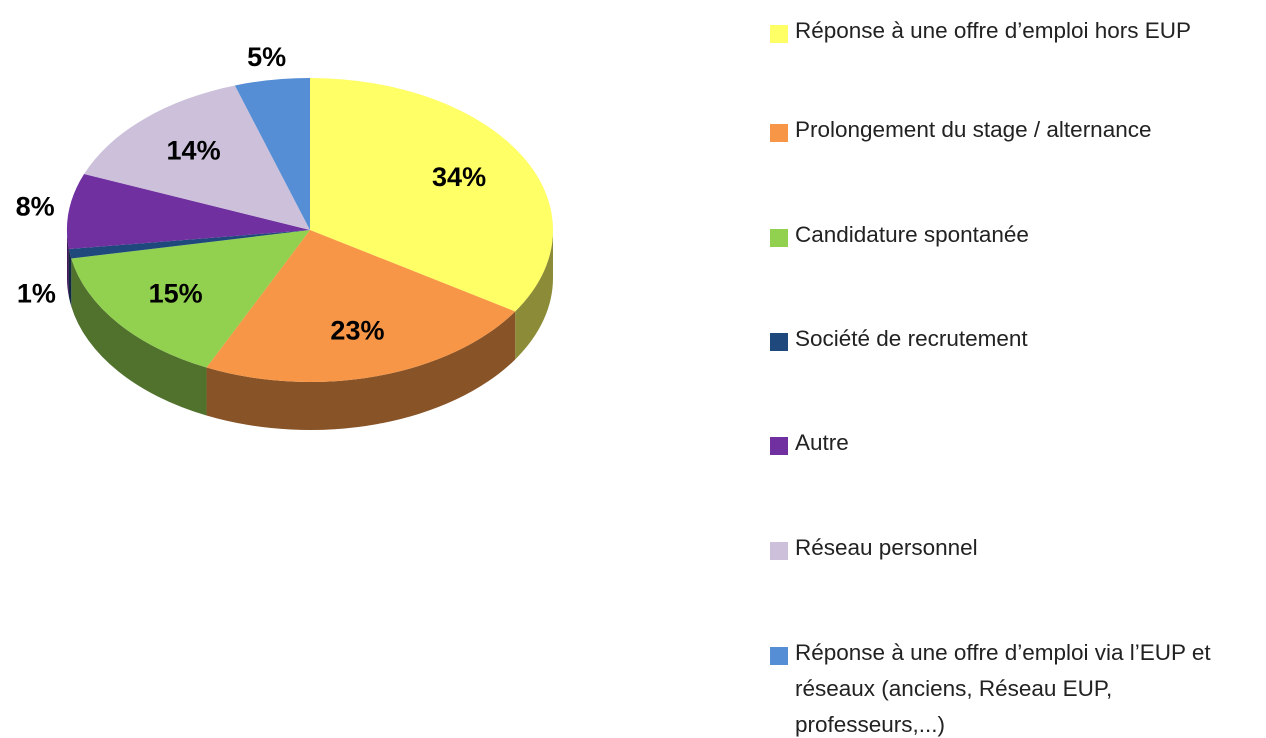 Image resolution: width=1266 pixels, height=738 pixels. What do you see at coordinates (36, 294) in the screenshot?
I see `data-label: 1%` at bounding box center [36, 294].